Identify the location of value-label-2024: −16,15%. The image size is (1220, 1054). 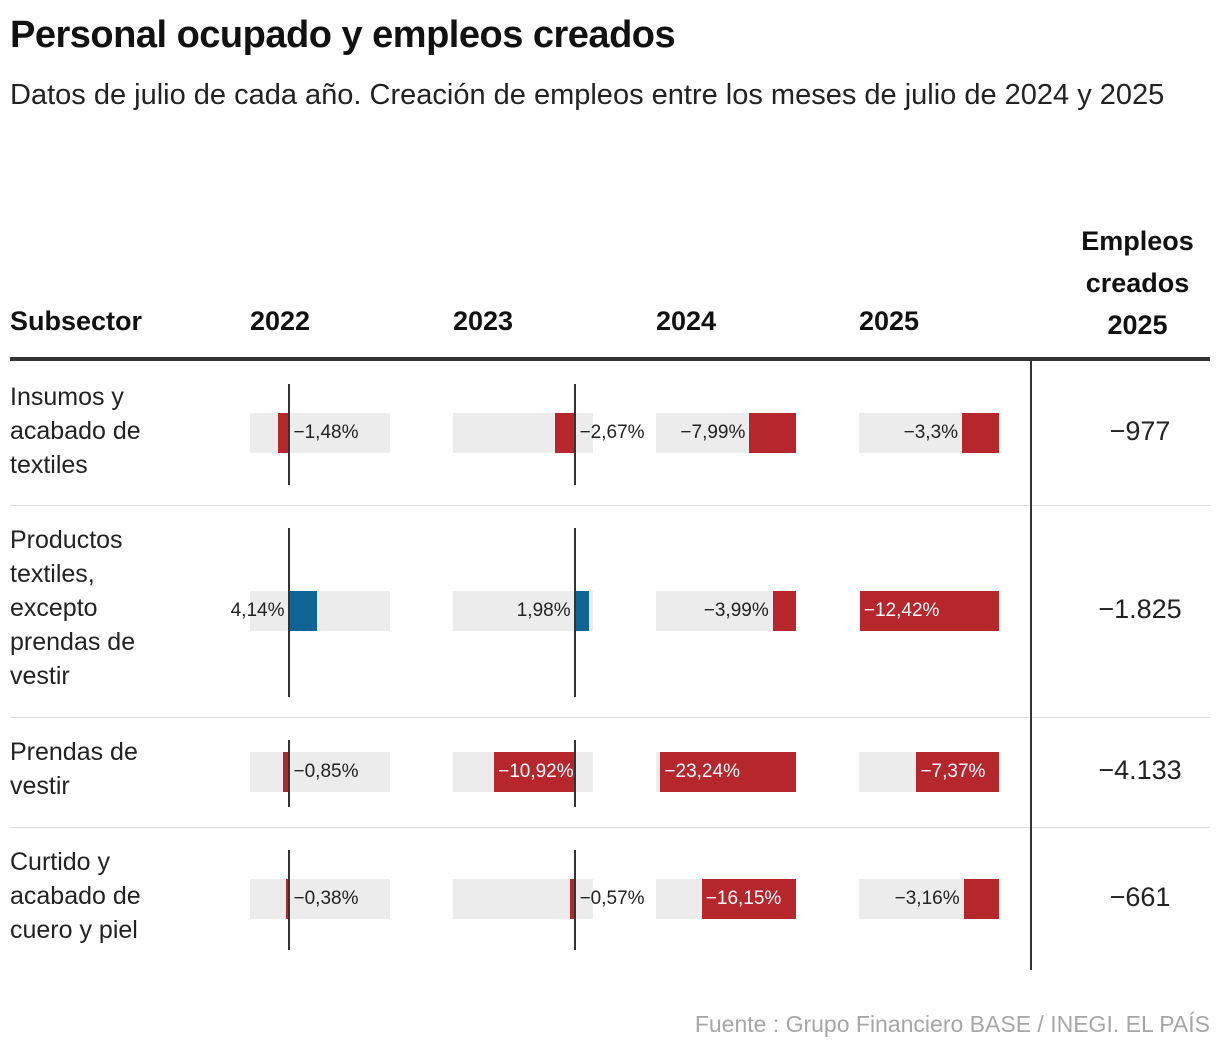
(743, 898).